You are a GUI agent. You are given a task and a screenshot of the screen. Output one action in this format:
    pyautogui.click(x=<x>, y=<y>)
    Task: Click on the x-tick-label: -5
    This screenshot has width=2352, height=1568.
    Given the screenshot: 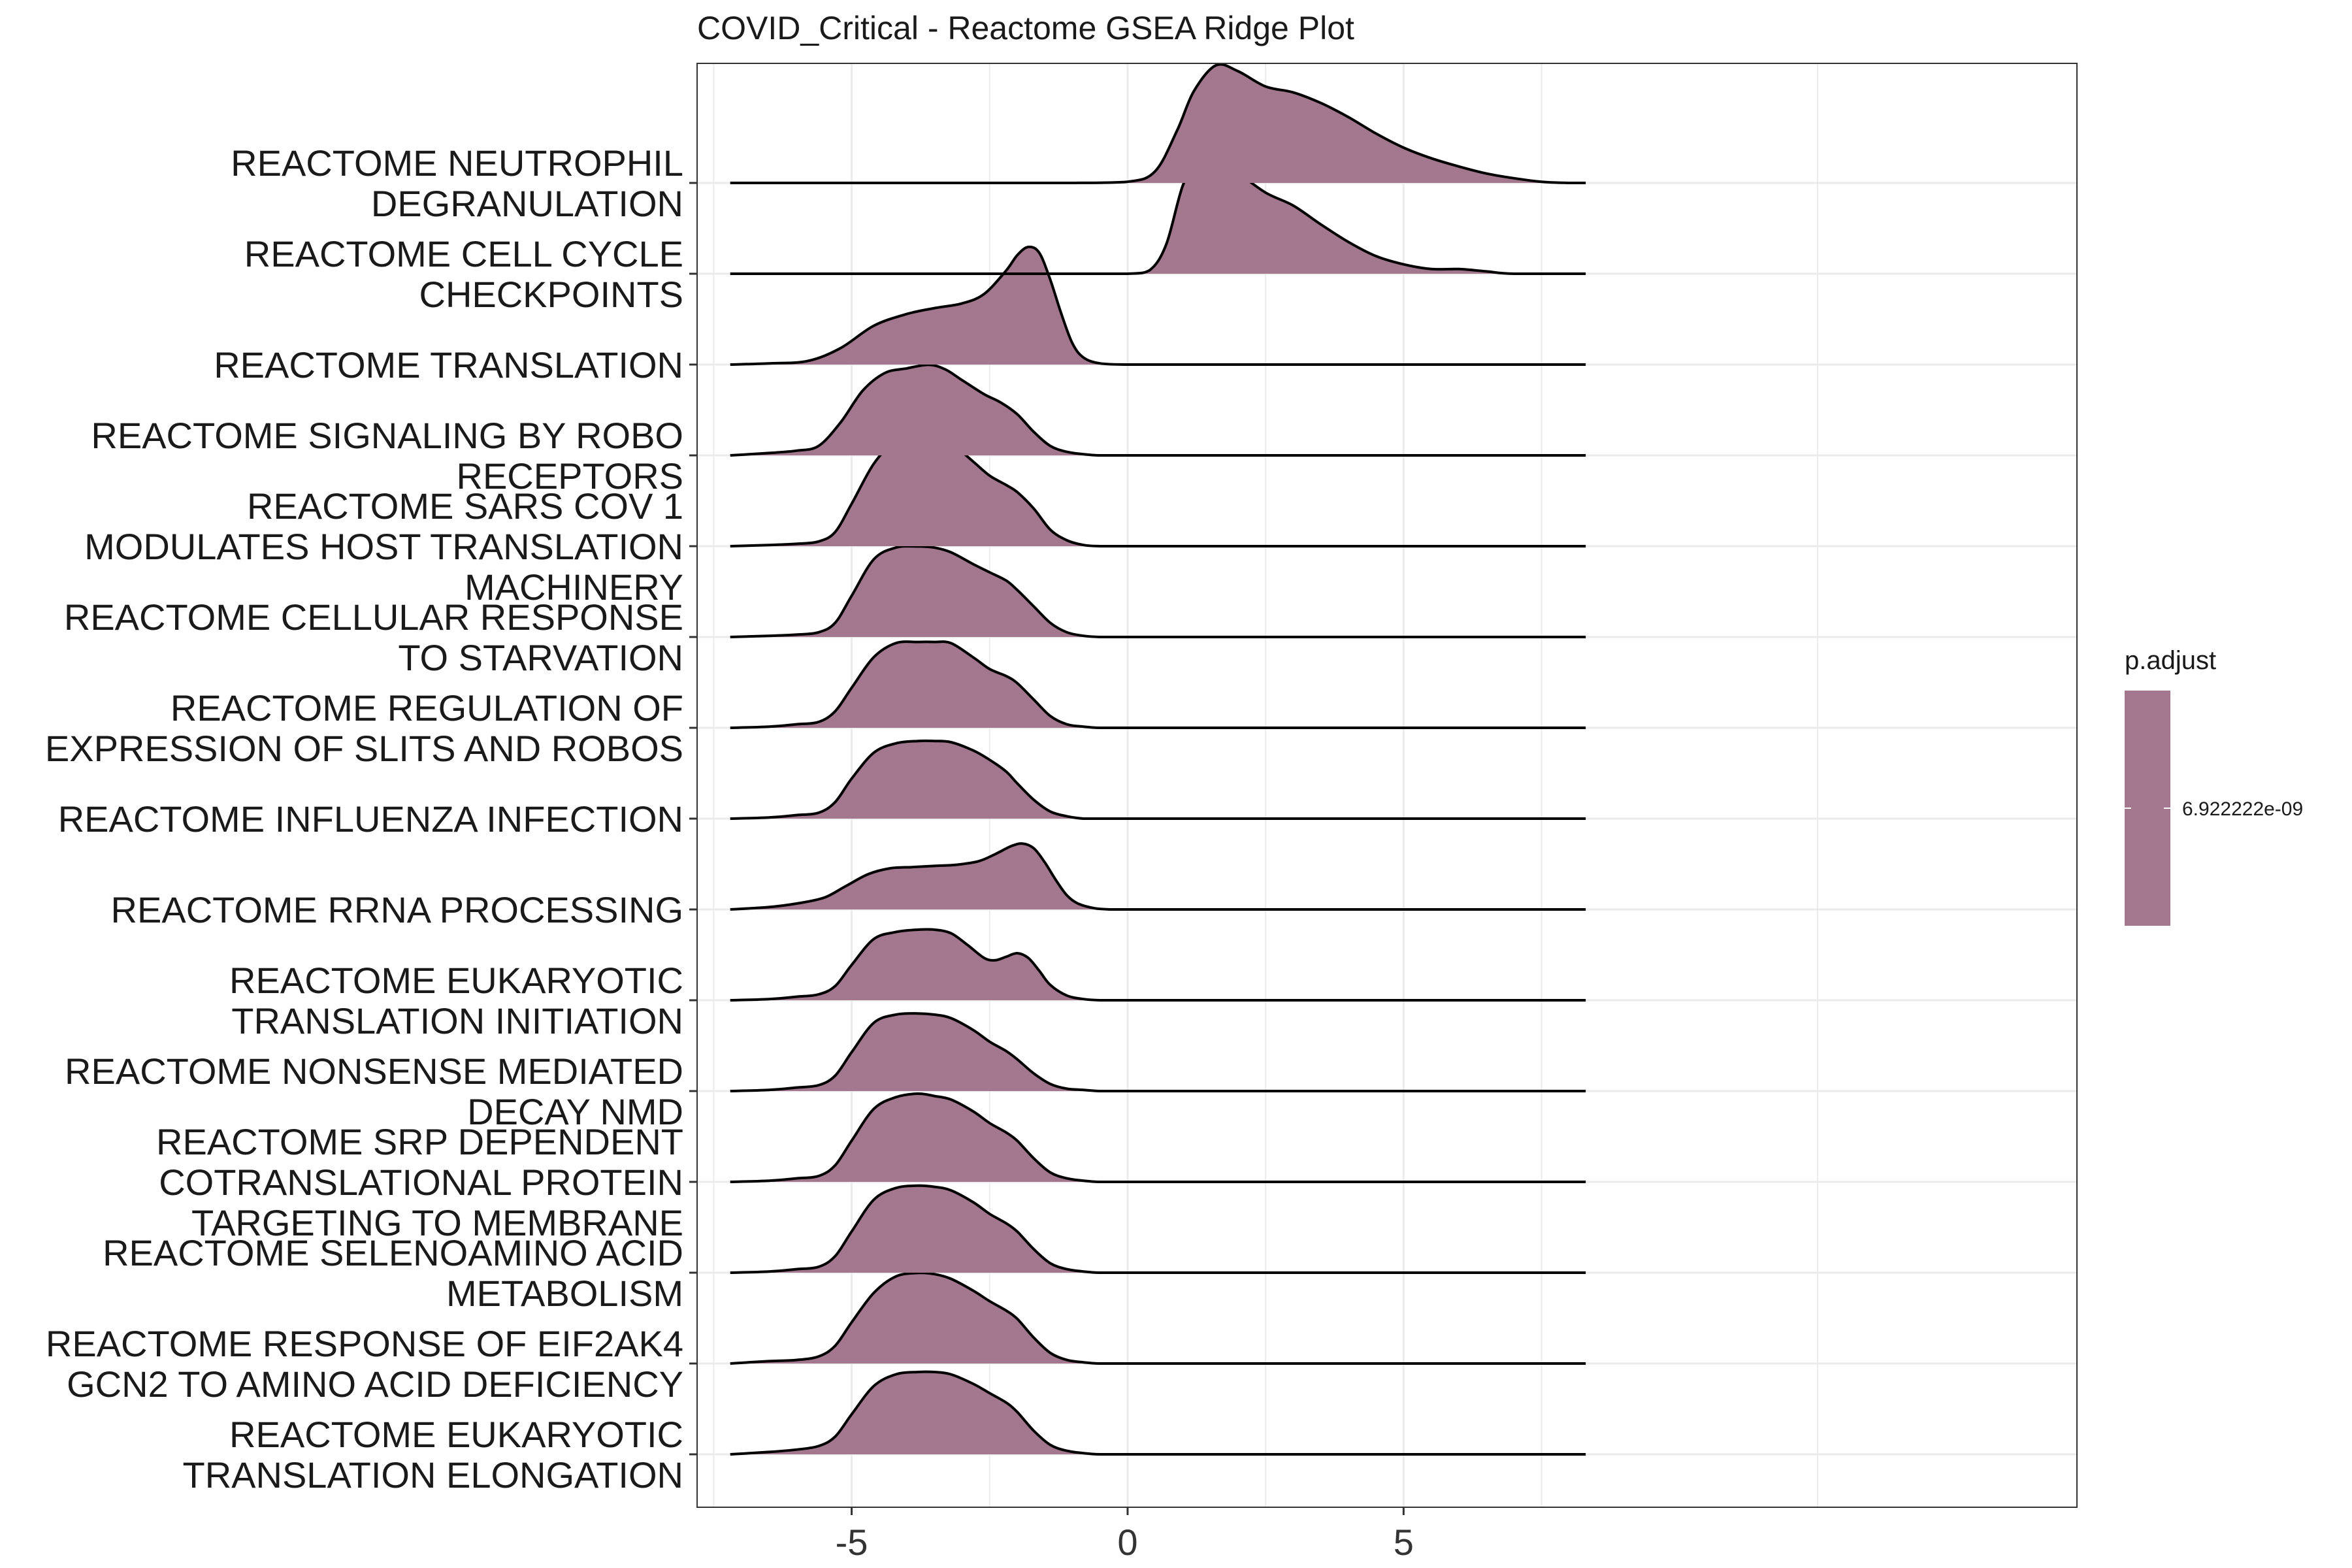 What is the action you would take?
    pyautogui.click(x=852, y=1542)
    